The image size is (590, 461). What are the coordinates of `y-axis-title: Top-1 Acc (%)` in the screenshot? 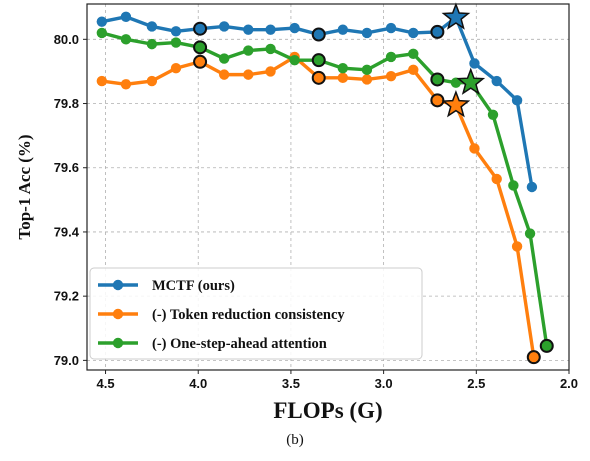 It's located at (24, 186).